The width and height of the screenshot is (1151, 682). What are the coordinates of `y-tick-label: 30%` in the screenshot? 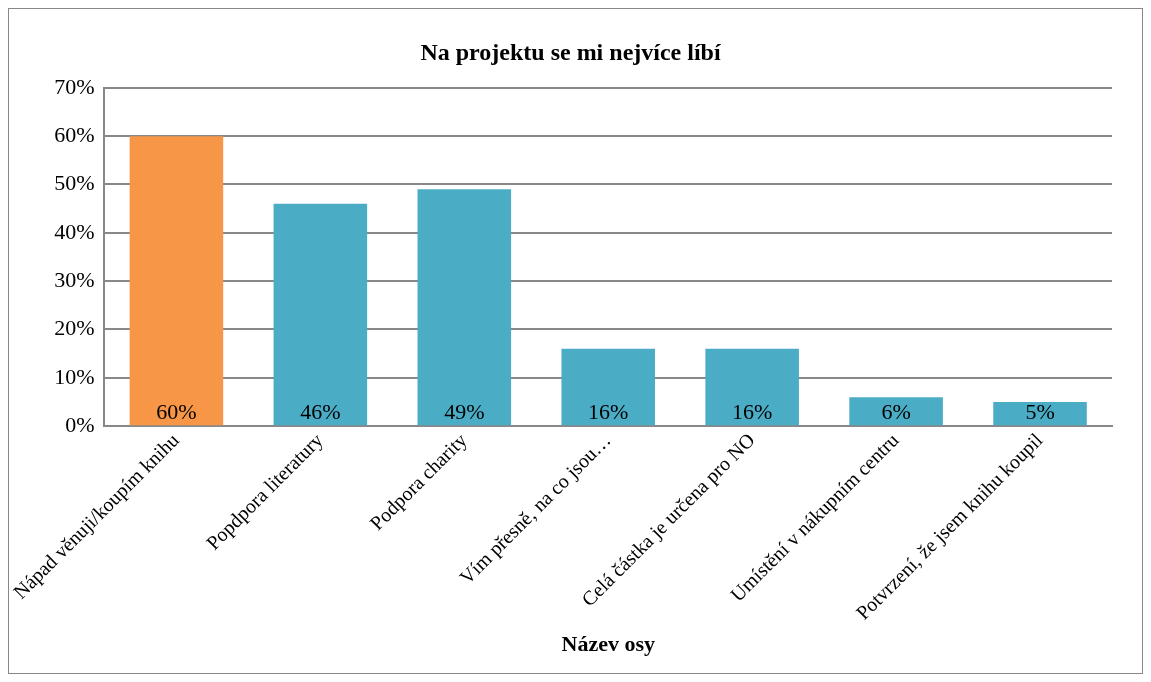 It's located at (74, 279).